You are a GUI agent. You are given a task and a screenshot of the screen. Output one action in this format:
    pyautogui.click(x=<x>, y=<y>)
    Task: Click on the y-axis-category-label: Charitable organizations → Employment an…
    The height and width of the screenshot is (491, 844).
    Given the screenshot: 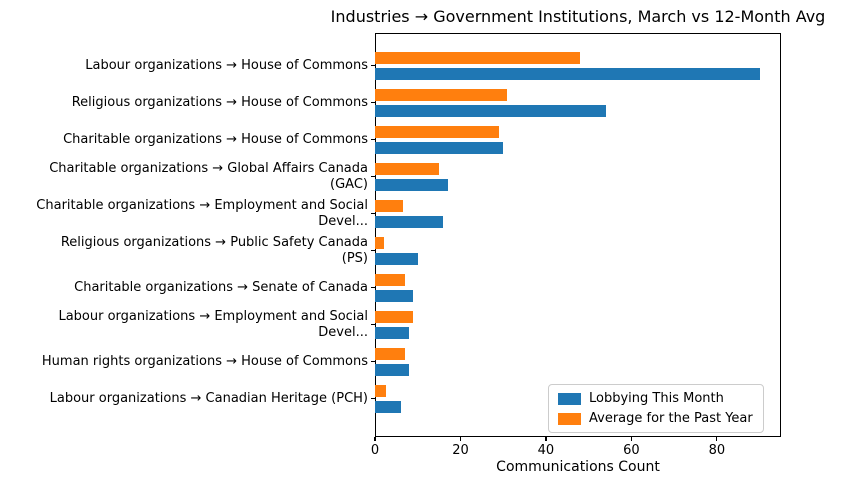 What is the action you would take?
    pyautogui.click(x=202, y=213)
    